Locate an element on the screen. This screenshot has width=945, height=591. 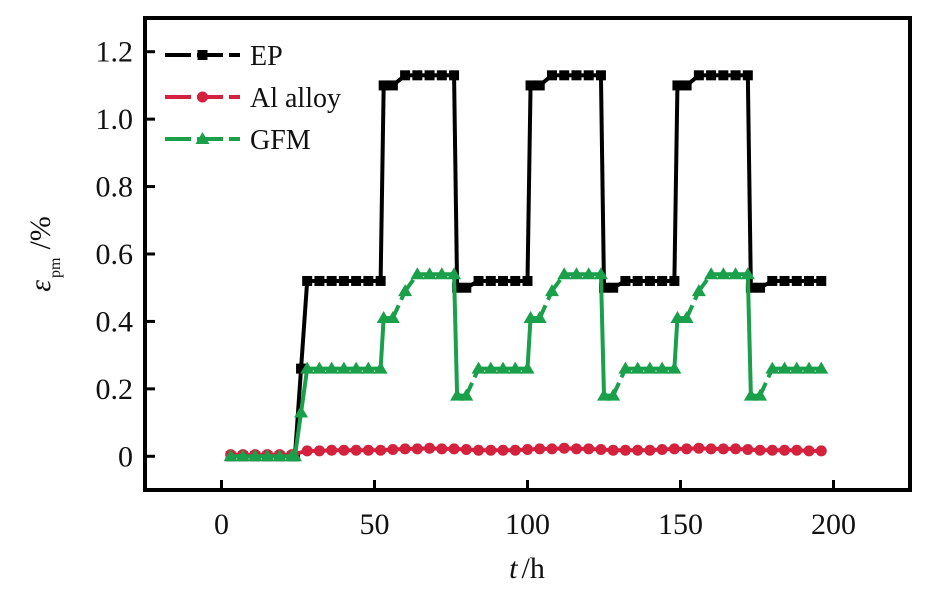
x-axis-unit: /h is located at coordinates (533, 568).